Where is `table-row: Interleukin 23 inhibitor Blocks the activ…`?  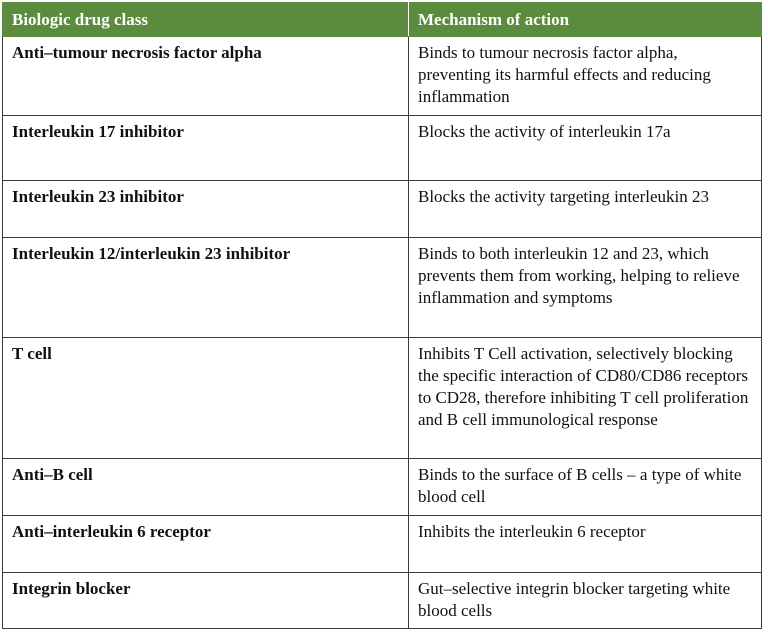 table-row: Interleukin 23 inhibitor Blocks the activ… is located at coordinates (382, 209).